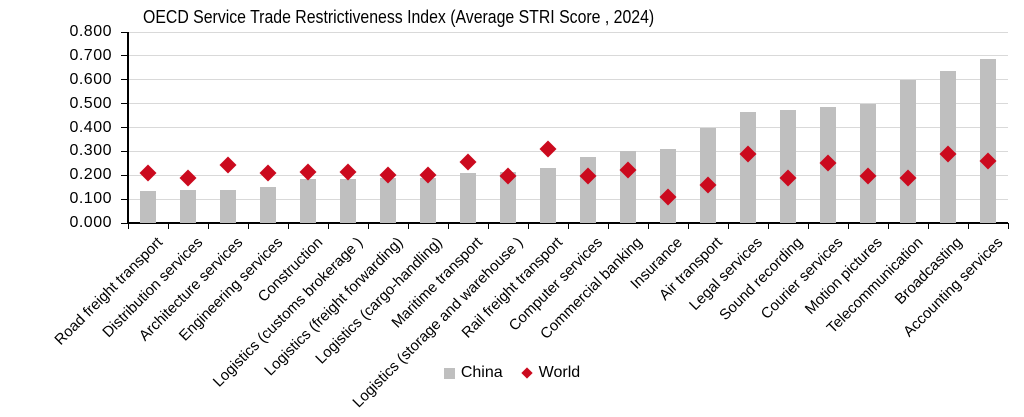  Describe the element at coordinates (90, 199) in the screenshot. I see `y-axis-tick-label: 0.100` at that location.